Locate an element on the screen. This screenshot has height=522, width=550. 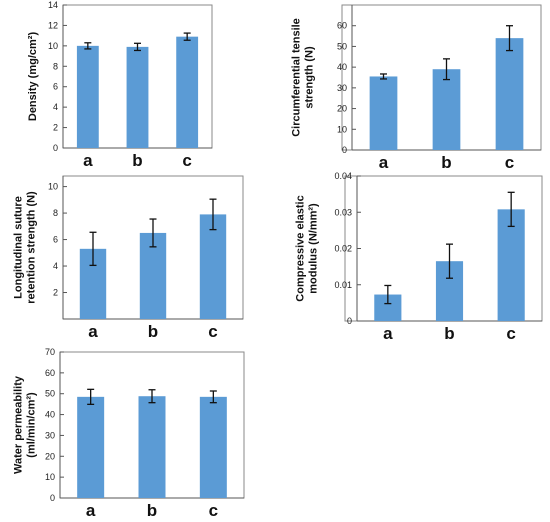
y-axis-title: Compressive elastic is located at coordinates (301, 248).